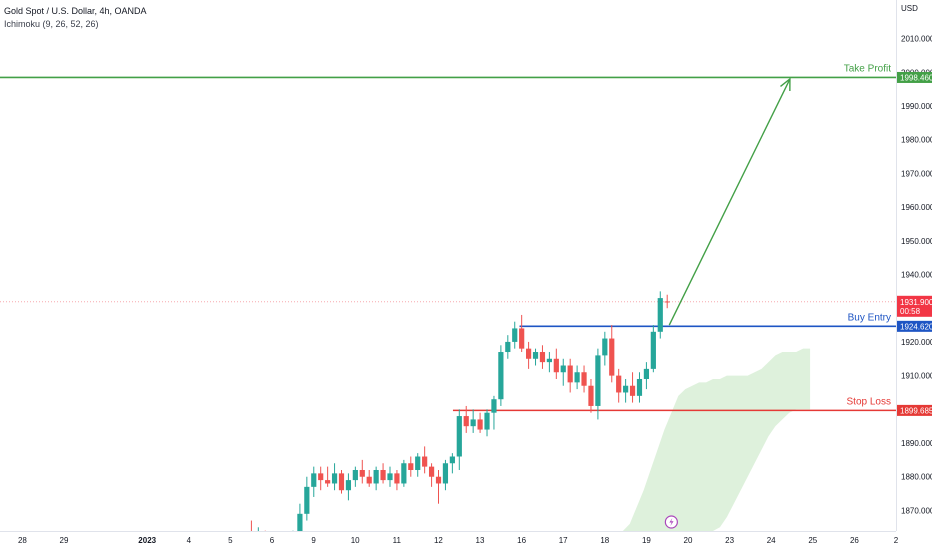  I want to click on time-tick-label: 5, so click(230, 540).